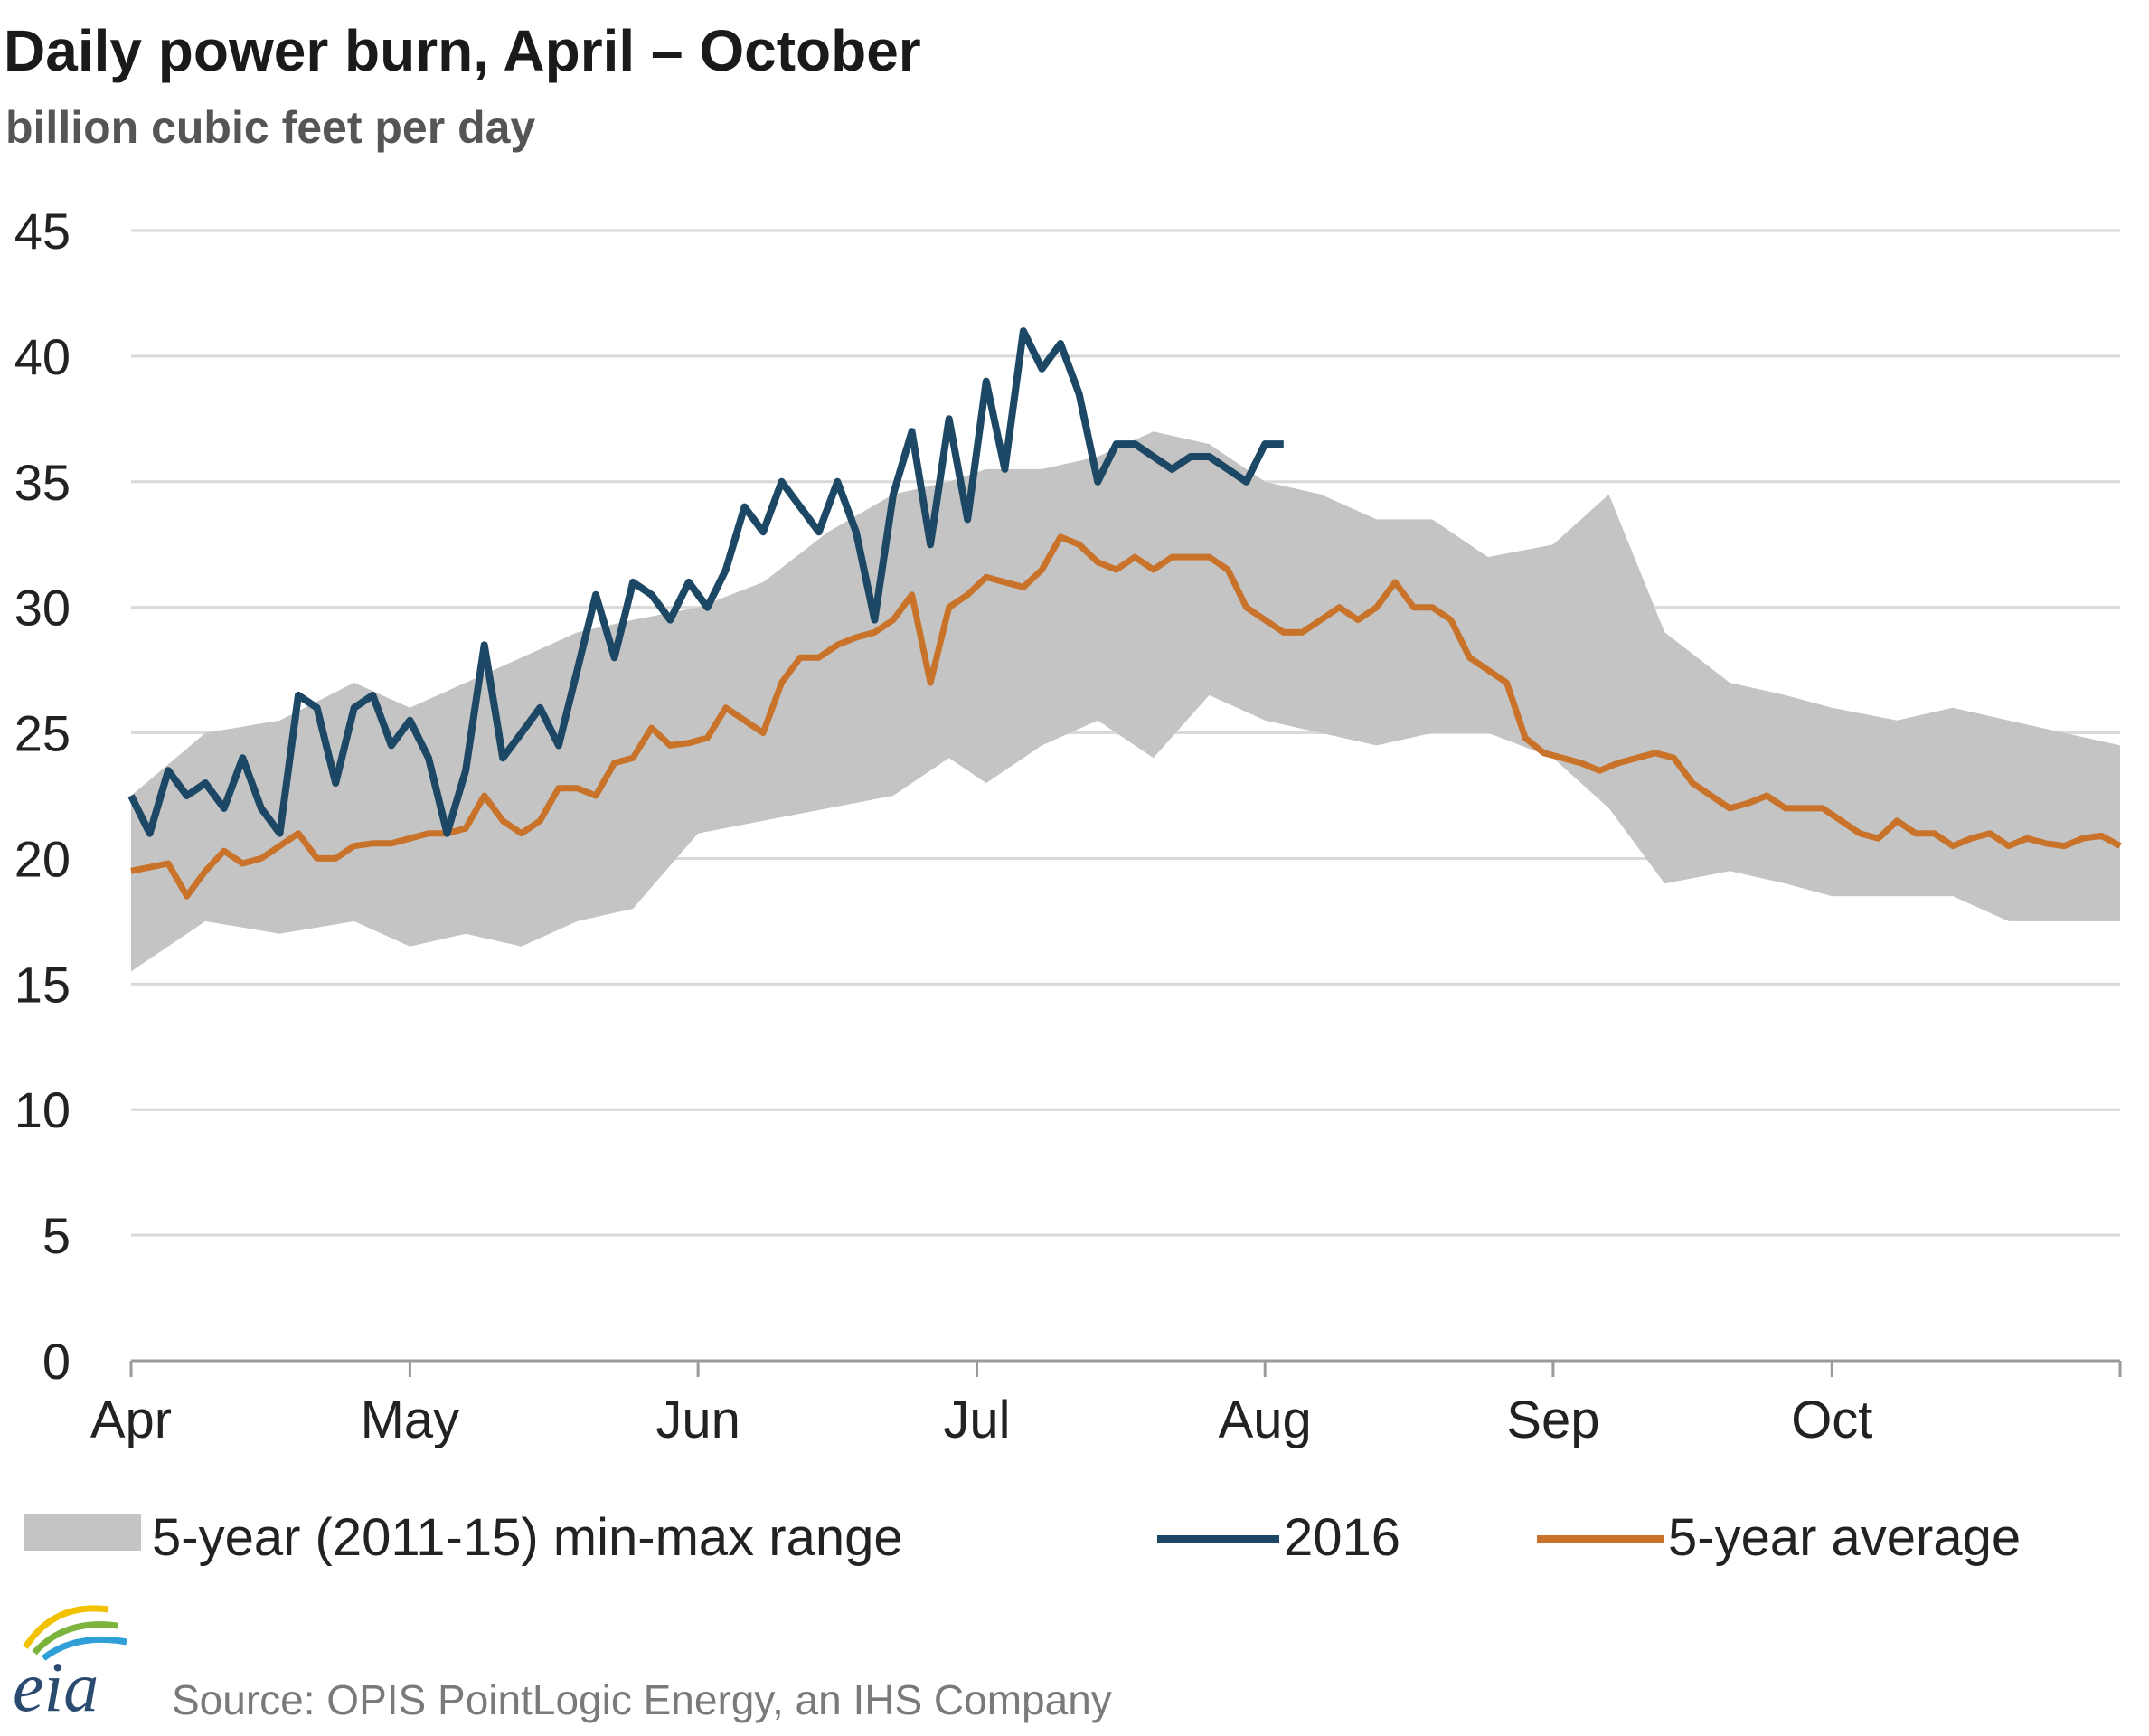 This screenshot has height=1736, width=2149. What do you see at coordinates (270, 127) in the screenshot?
I see `chart-subtitle: billion cubic feet per day` at bounding box center [270, 127].